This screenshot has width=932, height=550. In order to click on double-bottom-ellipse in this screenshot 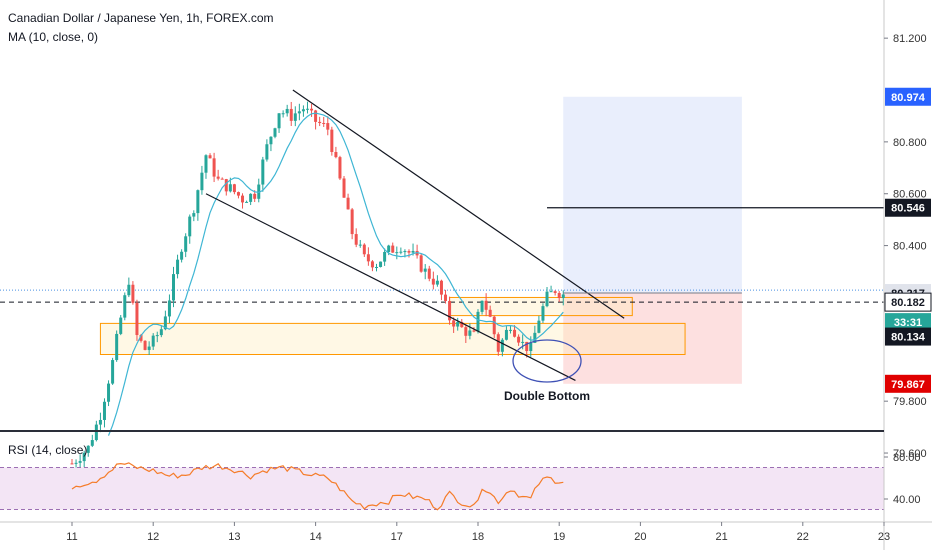, I will do `click(547, 361)`.